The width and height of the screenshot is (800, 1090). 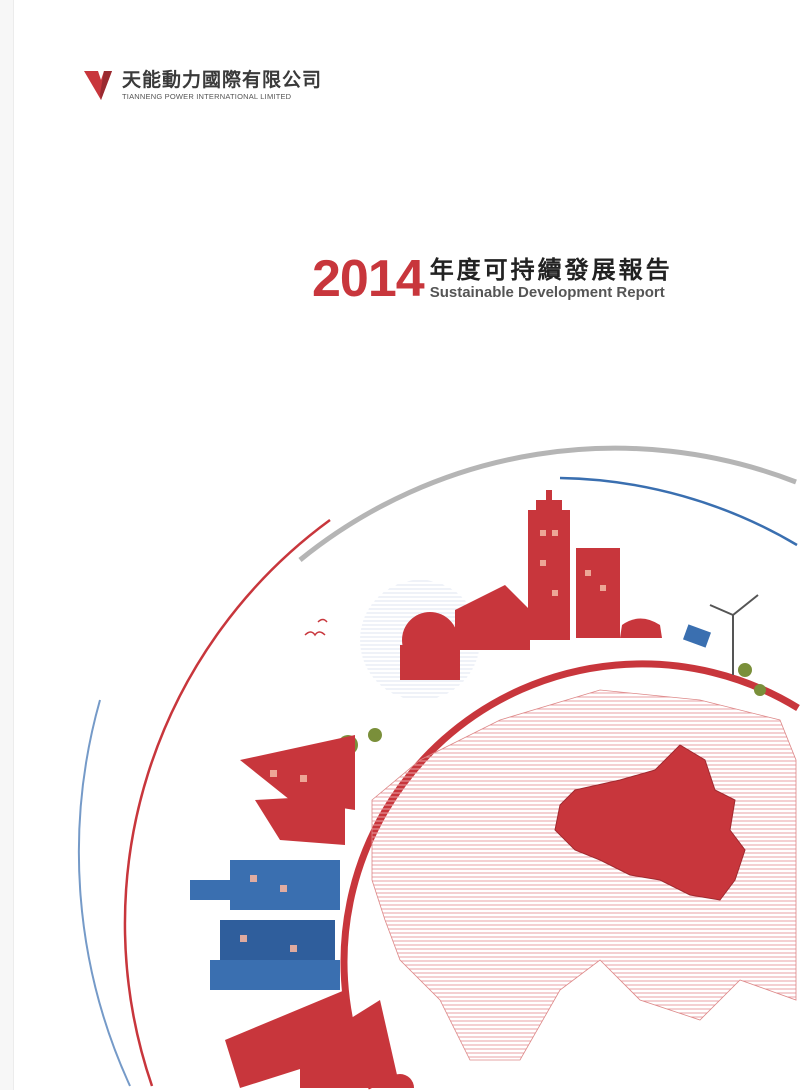 I want to click on birds, so click(x=316, y=627).